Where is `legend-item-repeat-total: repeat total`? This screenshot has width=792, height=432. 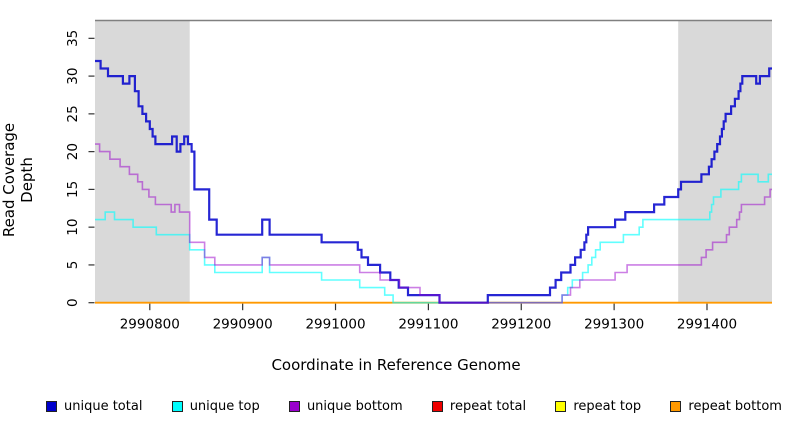 legend-item-repeat-total: repeat total is located at coordinates (479, 406).